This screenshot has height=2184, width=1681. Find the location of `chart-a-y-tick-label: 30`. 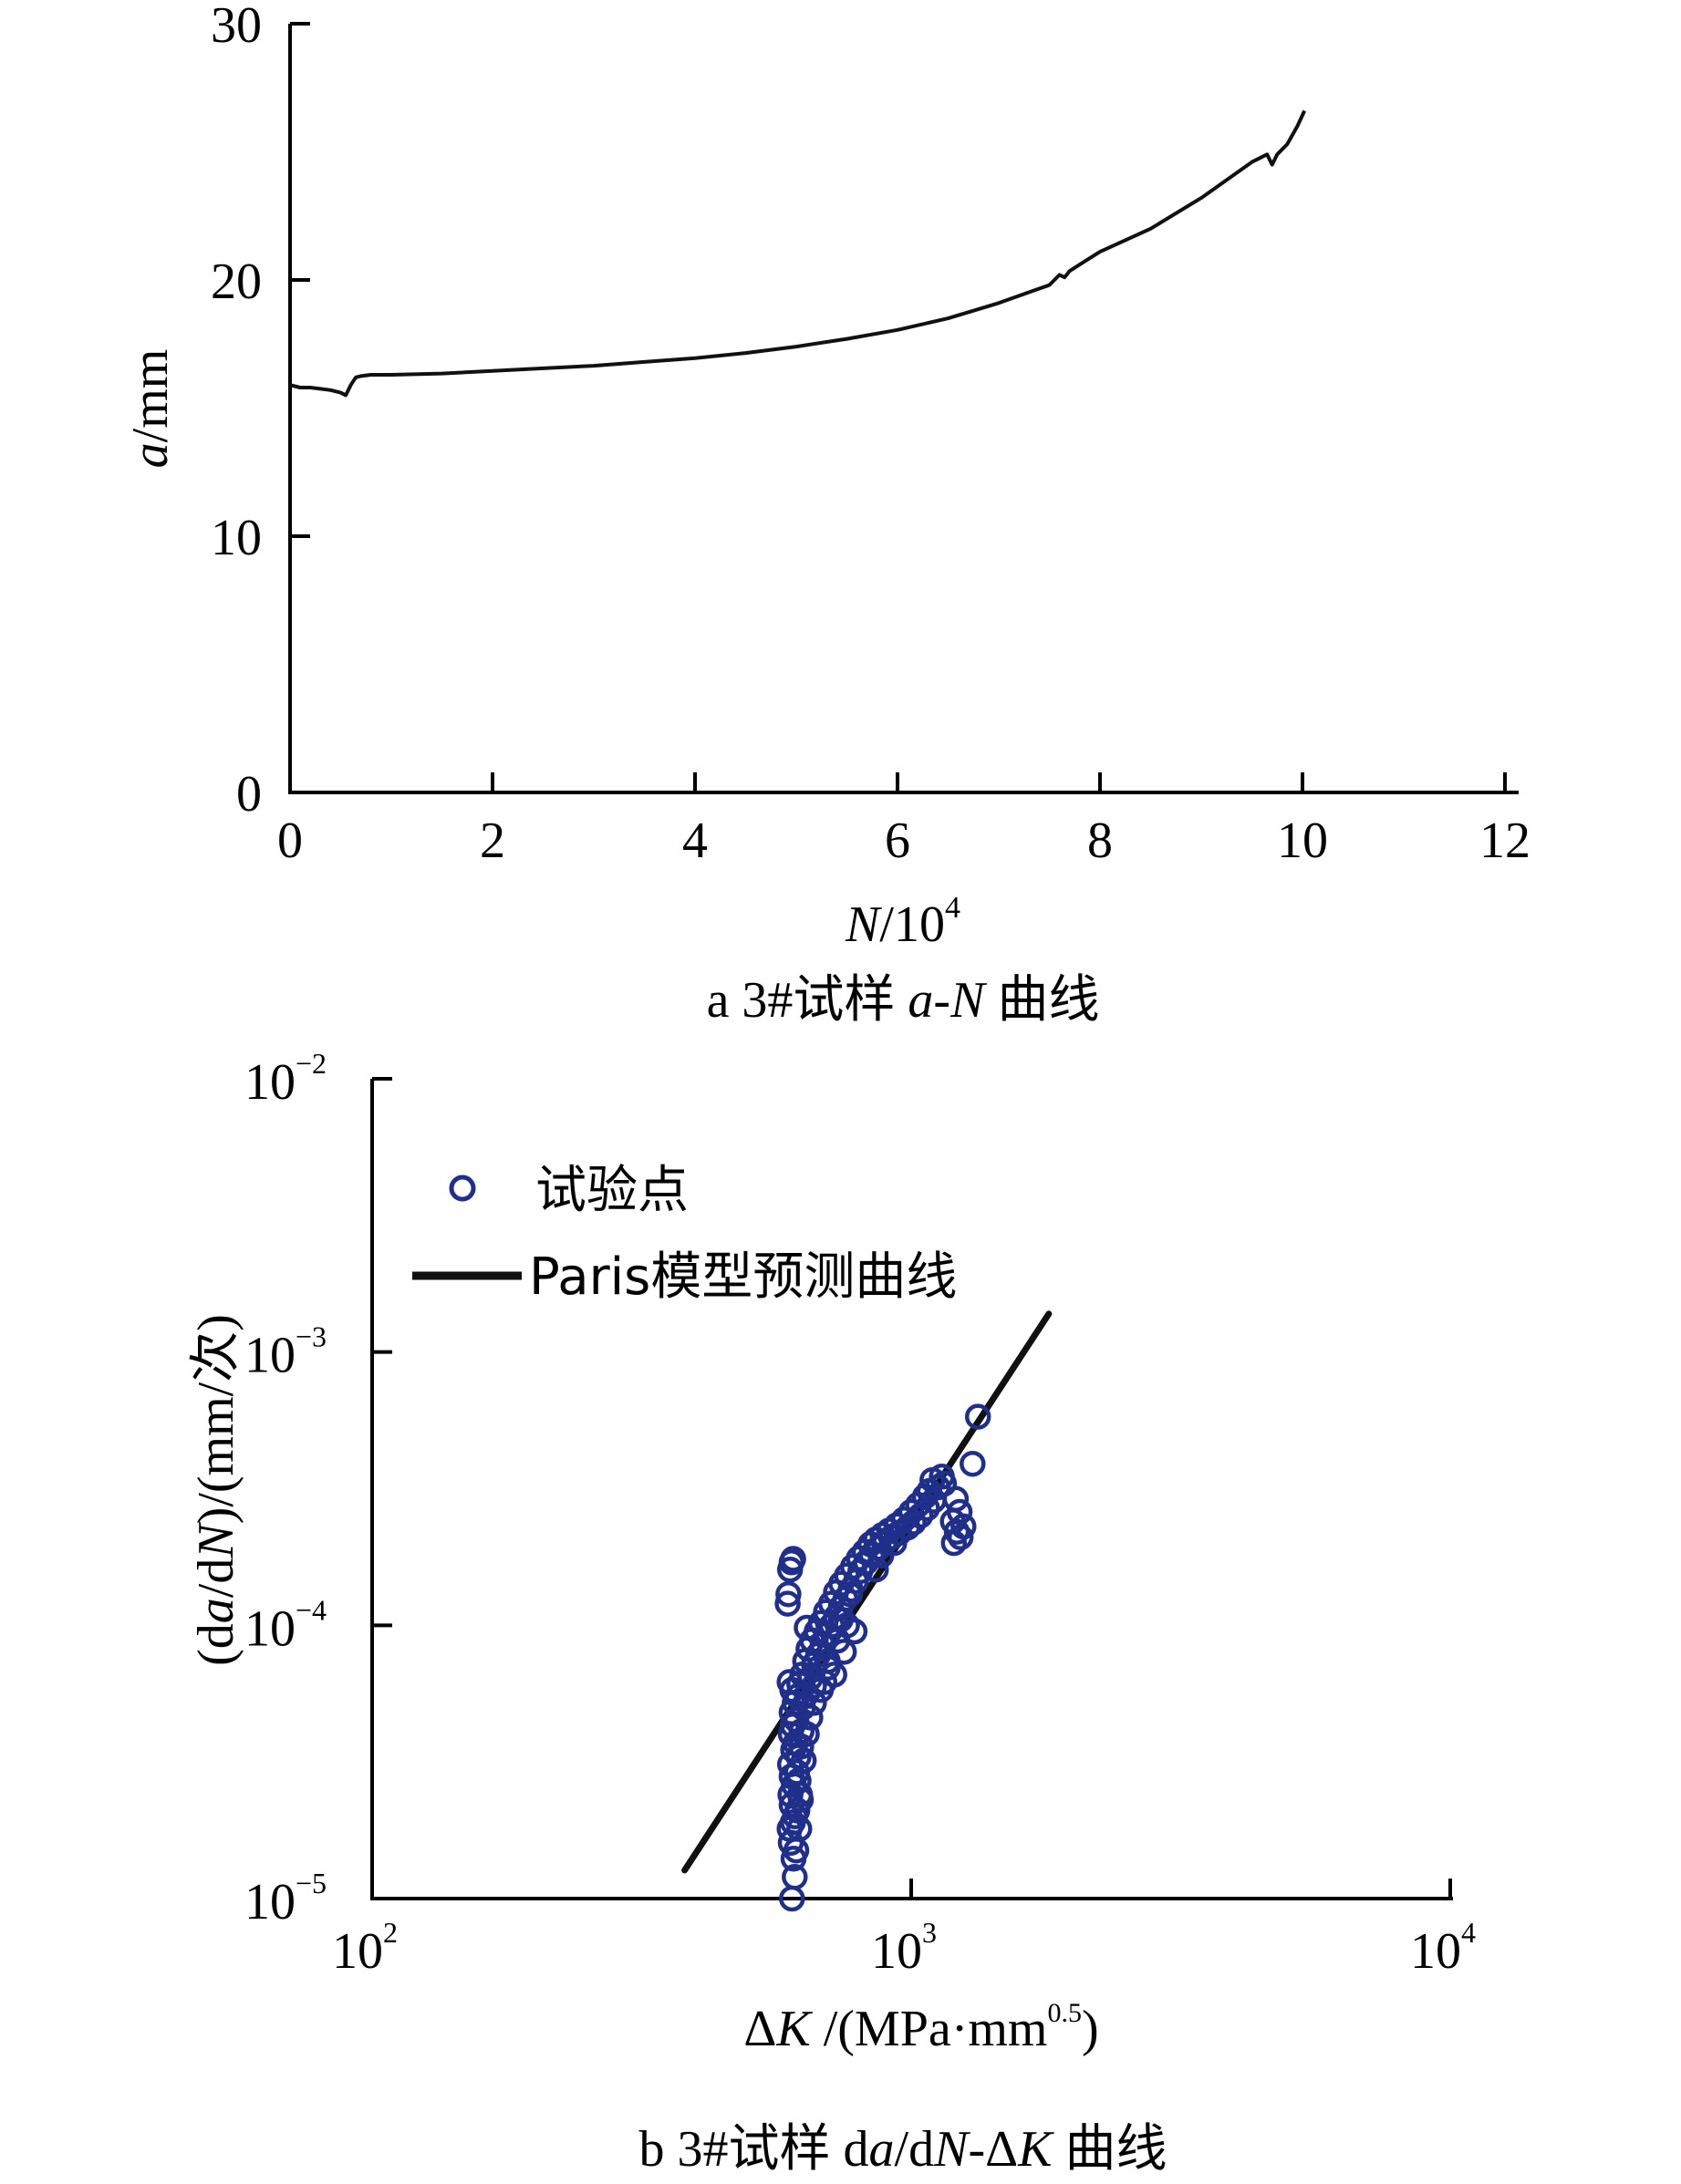

chart-a-y-tick-label: 30 is located at coordinates (236, 27).